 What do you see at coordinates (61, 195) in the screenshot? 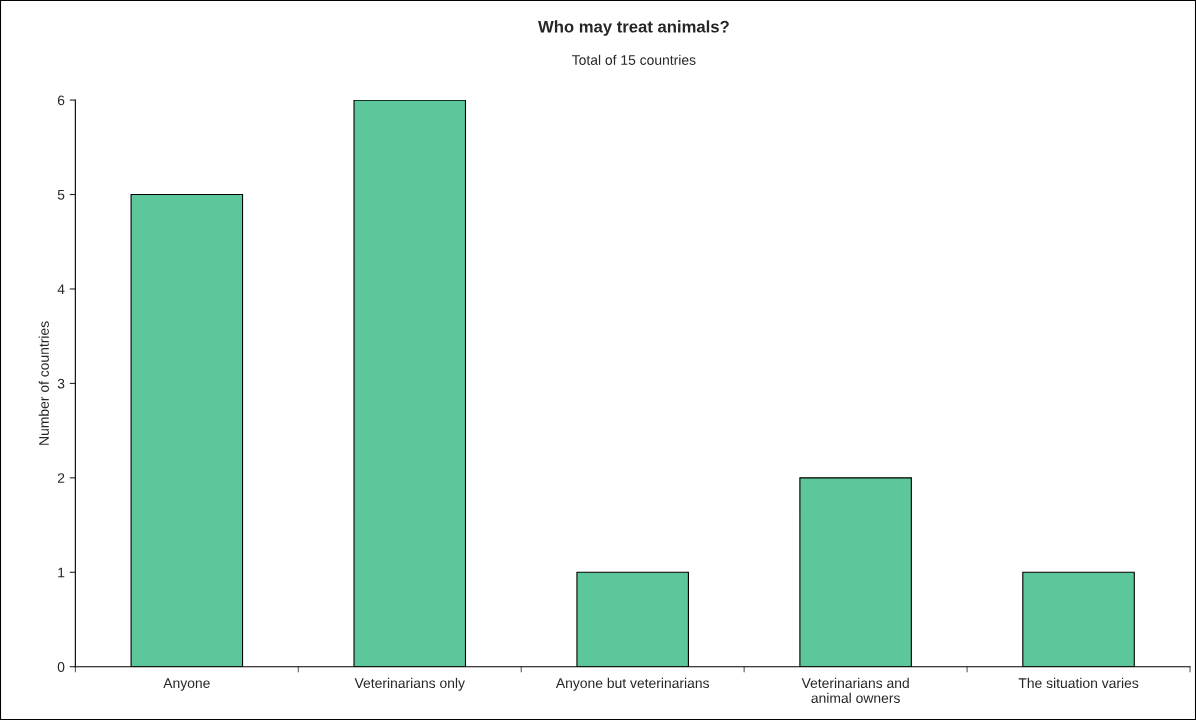
I see `y-tick-label: 5` at bounding box center [61, 195].